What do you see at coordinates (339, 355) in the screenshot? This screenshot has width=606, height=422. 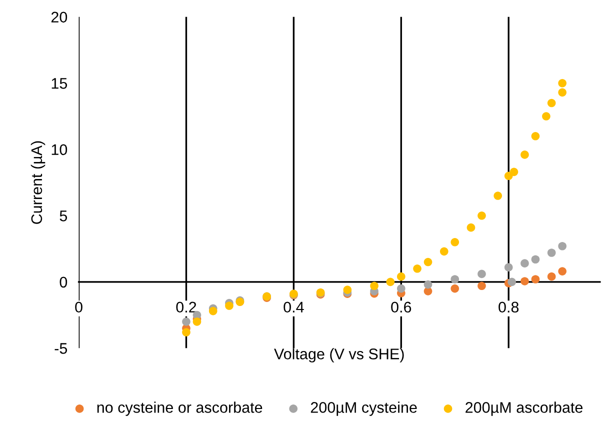 I see `x-axis-title: Voltage (V vs SHE)` at bounding box center [339, 355].